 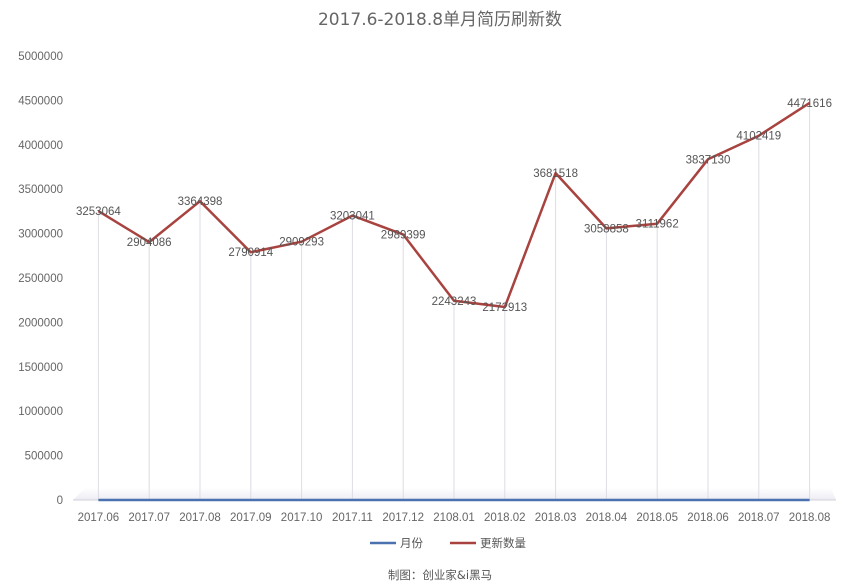 I want to click on y-tick-label: 2000000, so click(x=40, y=323).